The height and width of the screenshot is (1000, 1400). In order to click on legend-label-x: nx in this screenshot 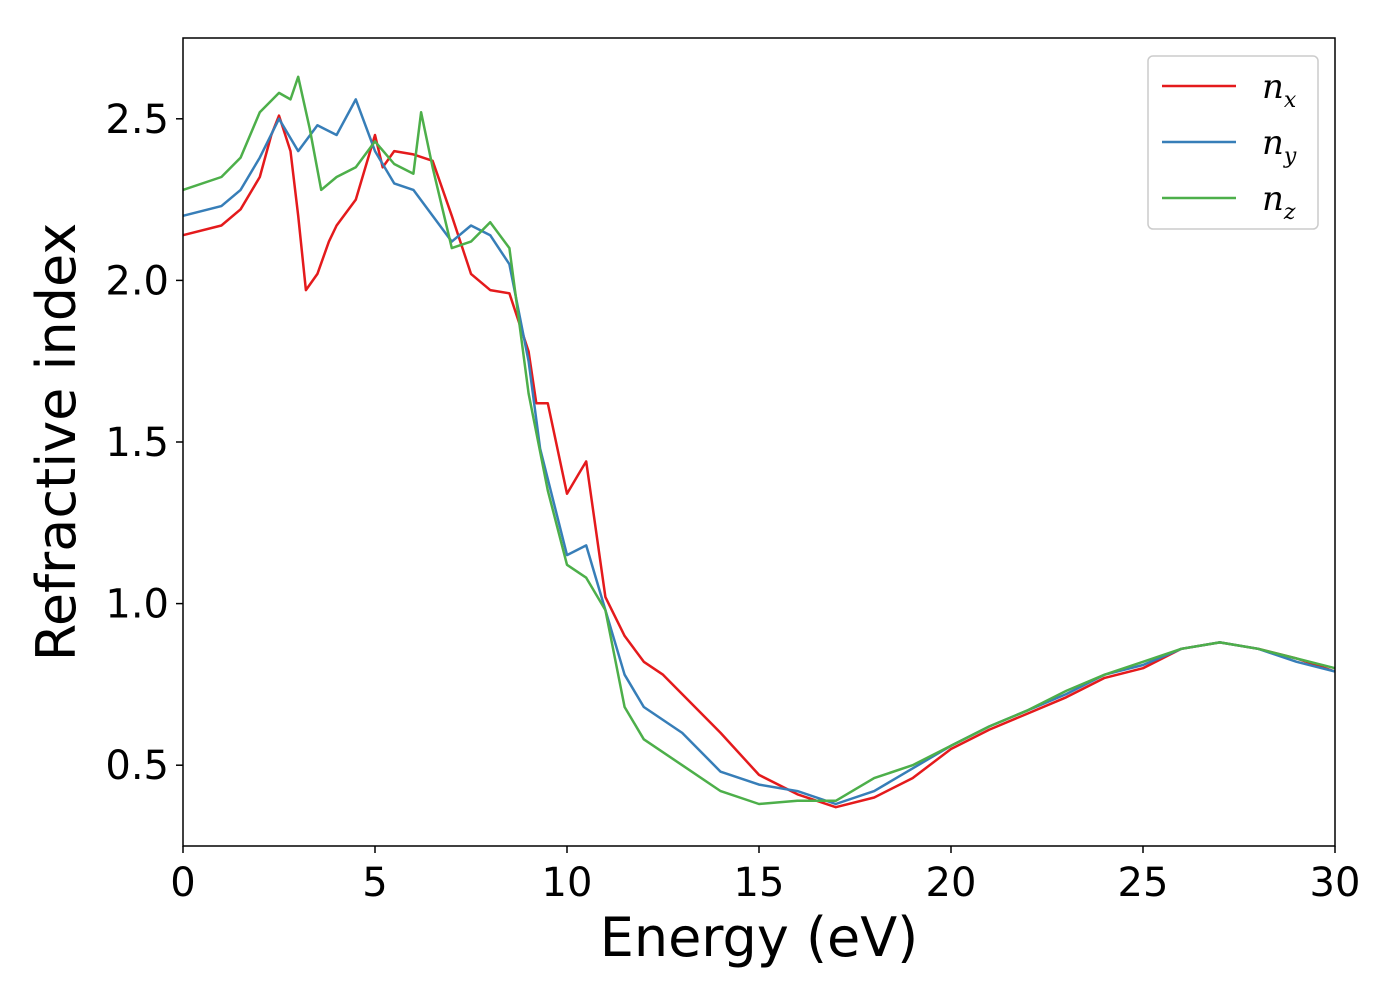, I will do `click(1279, 90)`.